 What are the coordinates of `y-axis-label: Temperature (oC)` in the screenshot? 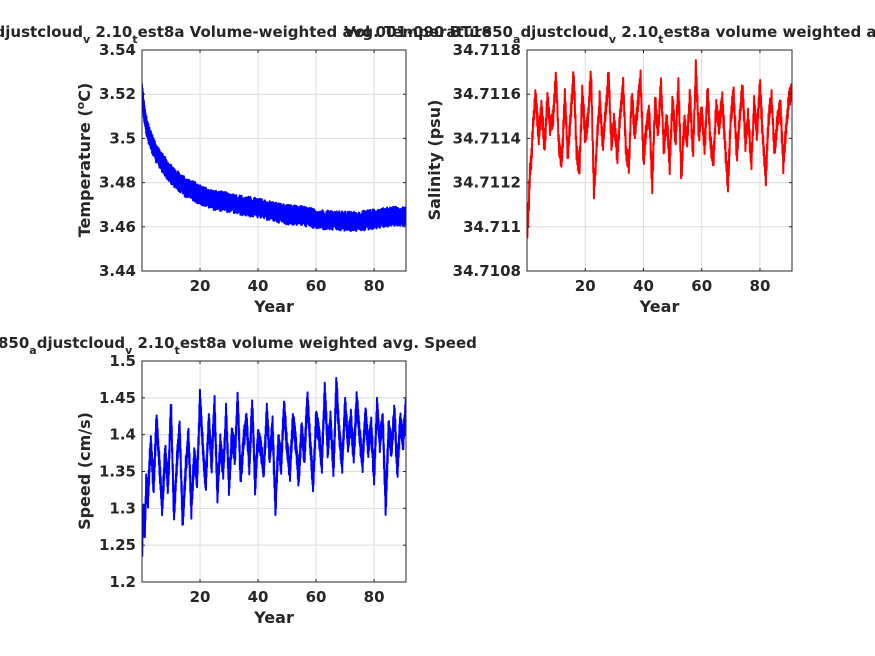 It's located at (84, 160).